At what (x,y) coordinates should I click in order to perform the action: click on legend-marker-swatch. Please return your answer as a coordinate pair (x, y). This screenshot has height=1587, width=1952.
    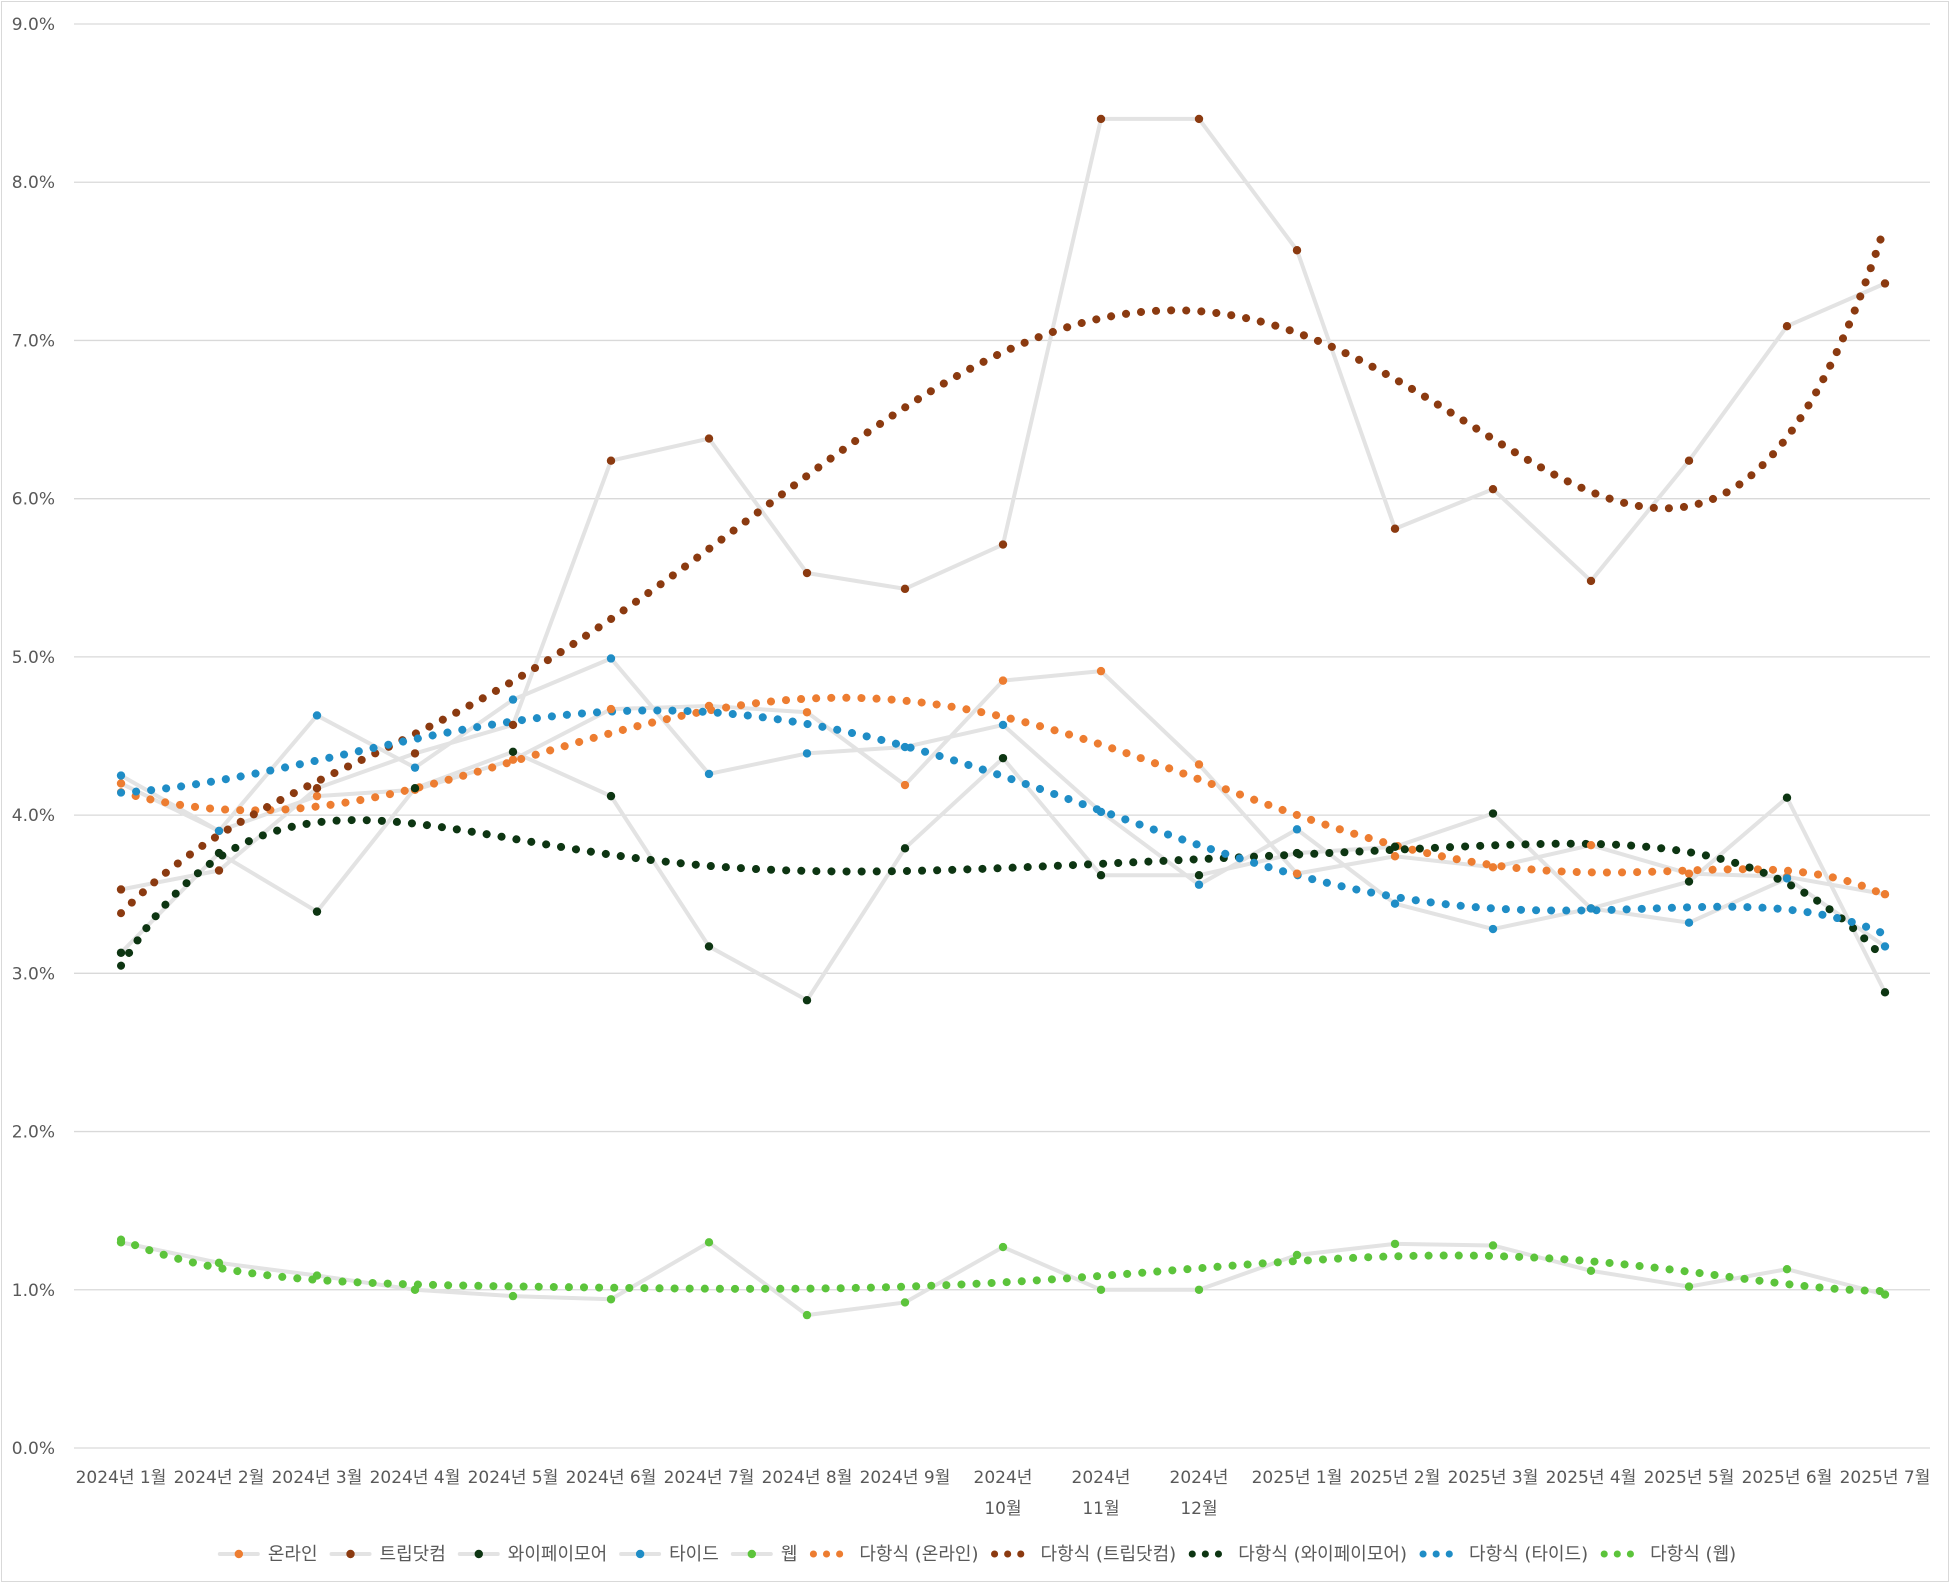
    Looking at the image, I should click on (752, 1554).